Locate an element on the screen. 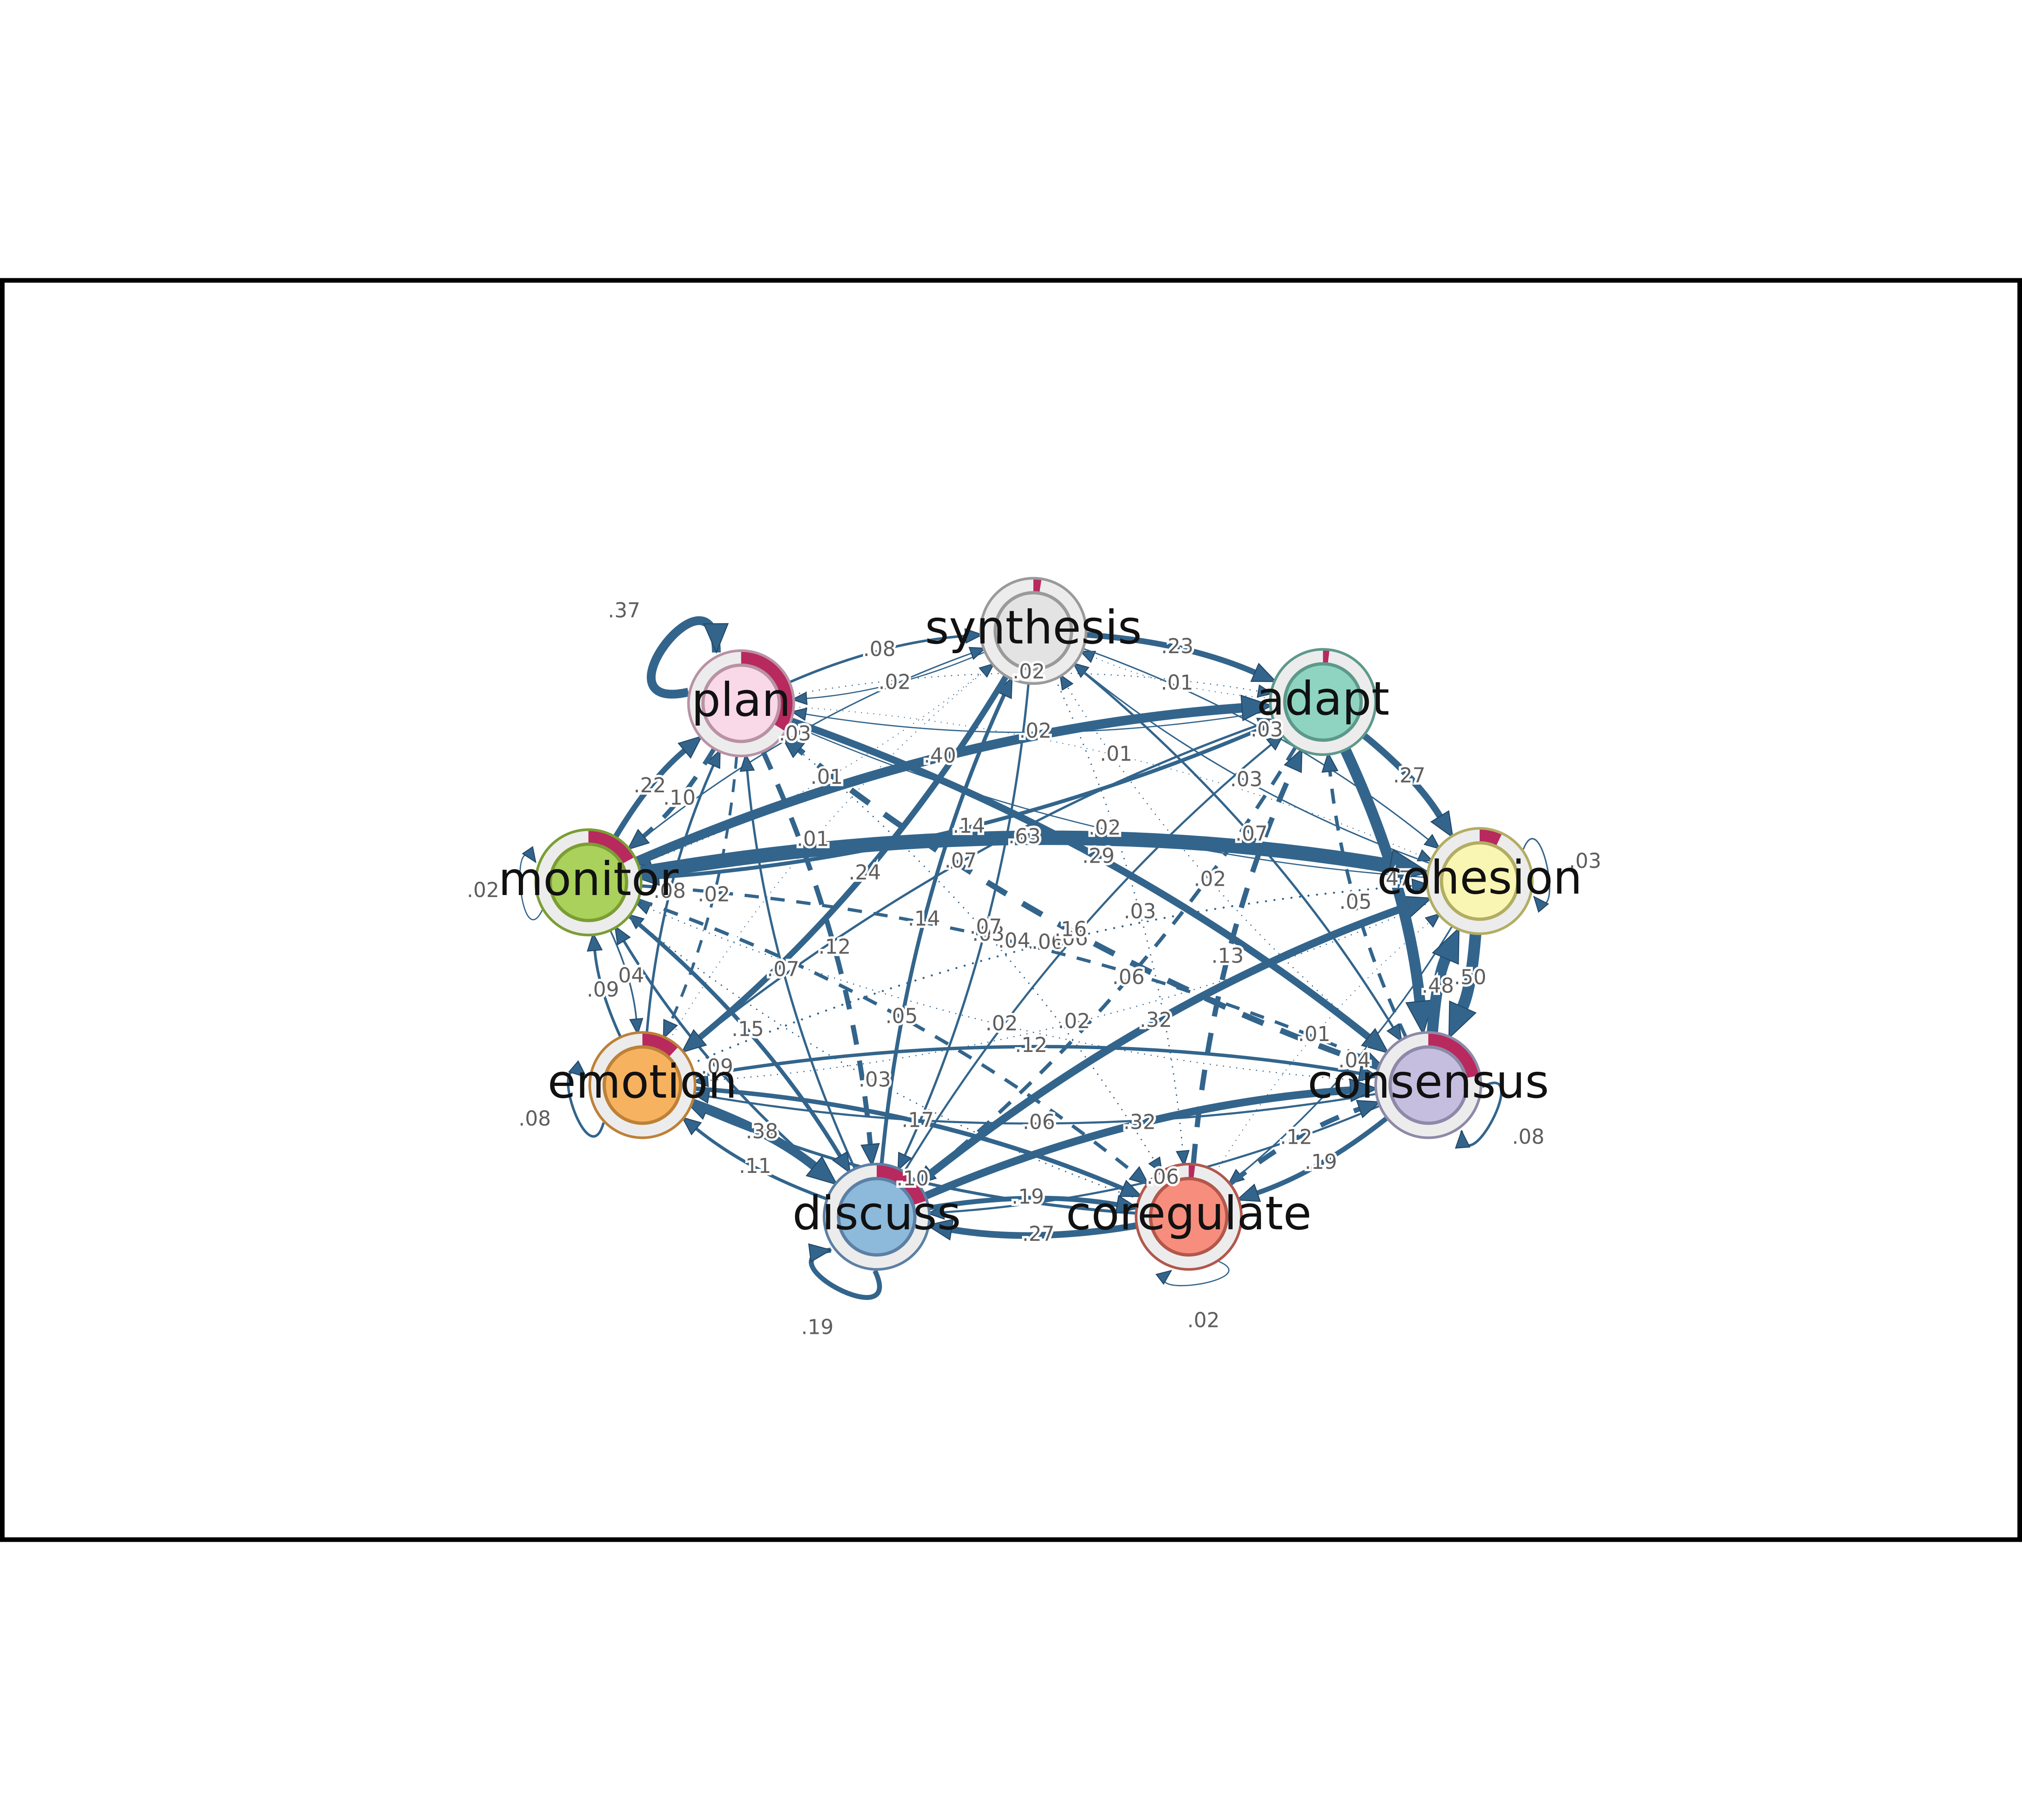 Image resolution: width=2022 pixels, height=1820 pixels. node-disc-synthesis is located at coordinates (1033, 631).